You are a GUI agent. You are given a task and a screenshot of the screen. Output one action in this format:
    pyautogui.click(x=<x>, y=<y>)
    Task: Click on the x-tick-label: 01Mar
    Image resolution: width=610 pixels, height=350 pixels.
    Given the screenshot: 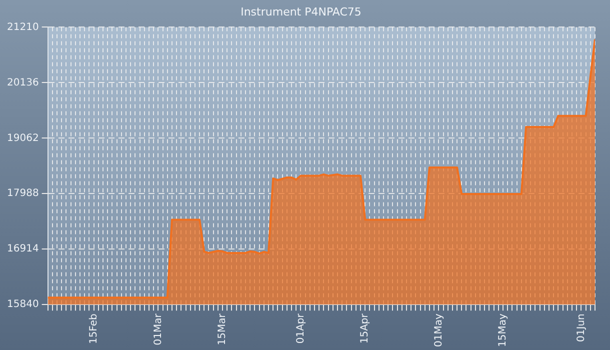 What is the action you would take?
    pyautogui.click(x=158, y=329)
    